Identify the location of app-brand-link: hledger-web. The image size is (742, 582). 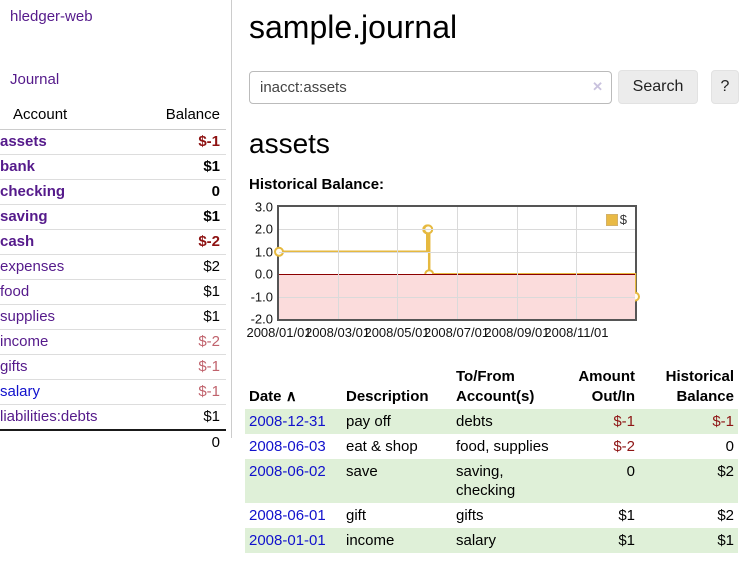
(51, 16).